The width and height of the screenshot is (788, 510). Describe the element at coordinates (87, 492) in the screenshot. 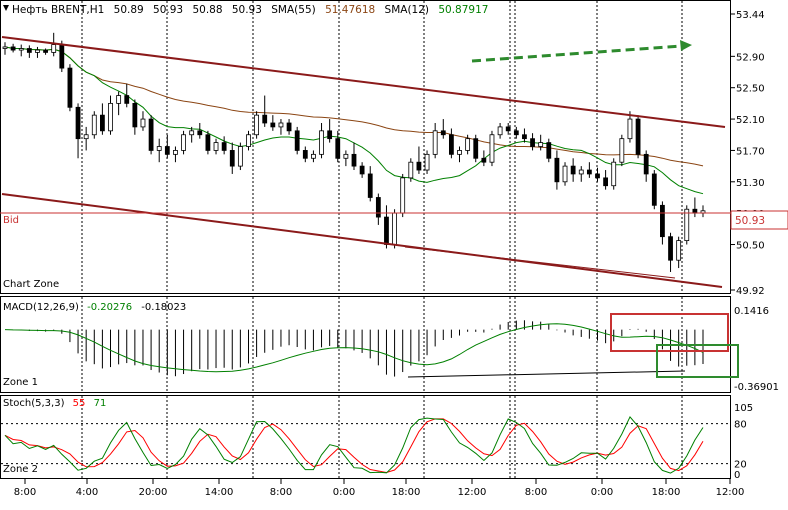

I see `time-tick-label: 4:00` at that location.